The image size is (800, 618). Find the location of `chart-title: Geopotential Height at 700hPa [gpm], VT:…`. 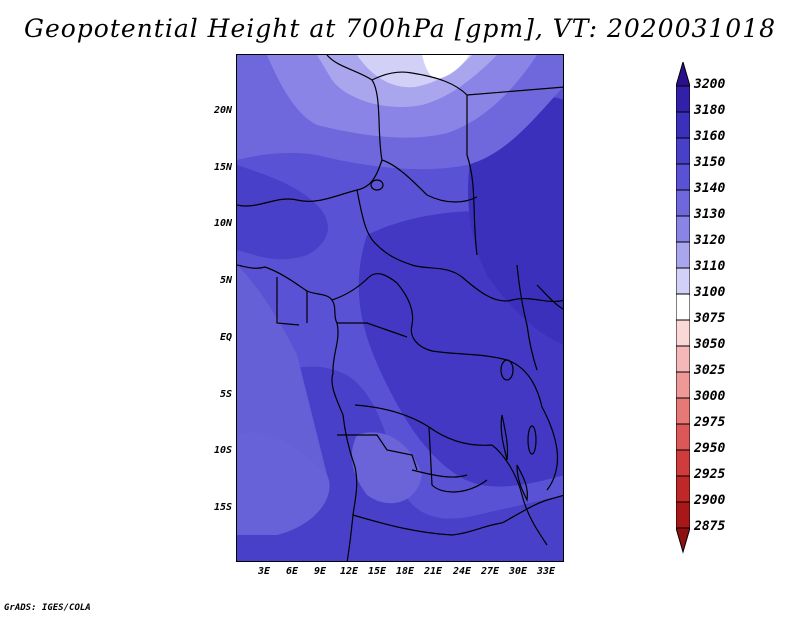

chart-title: Geopotential Height at 700hPa [gpm], VT:… is located at coordinates (400, 28).